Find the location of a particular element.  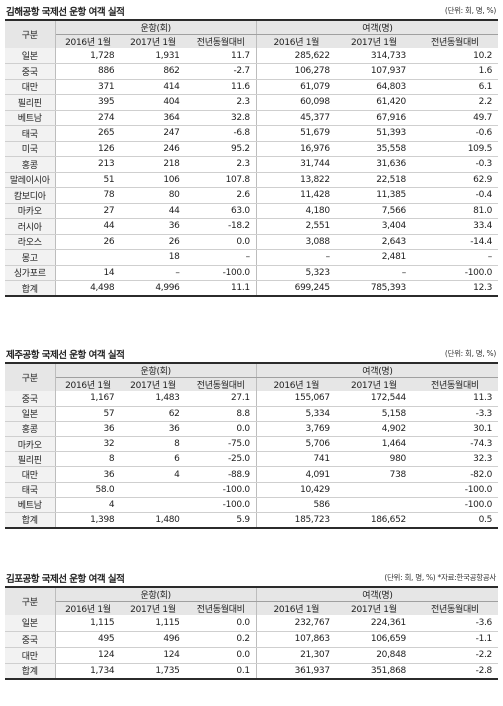

cell-flights-yoy: 5.9 is located at coordinates (221, 520).